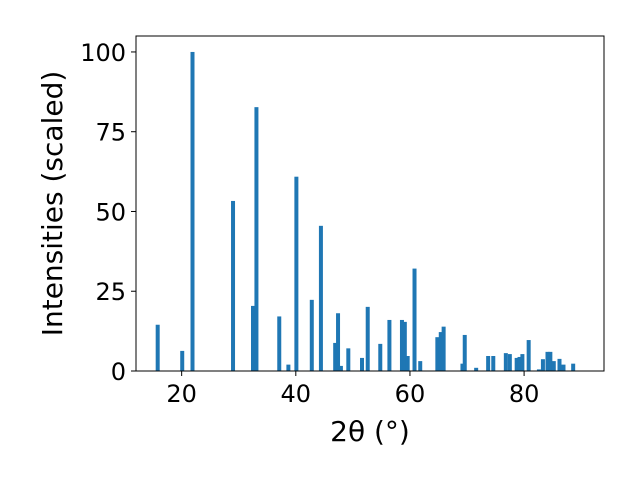 Image resolution: width=640 pixels, height=480 pixels. I want to click on y-axis-label: Intensities (scaled), so click(52, 204).